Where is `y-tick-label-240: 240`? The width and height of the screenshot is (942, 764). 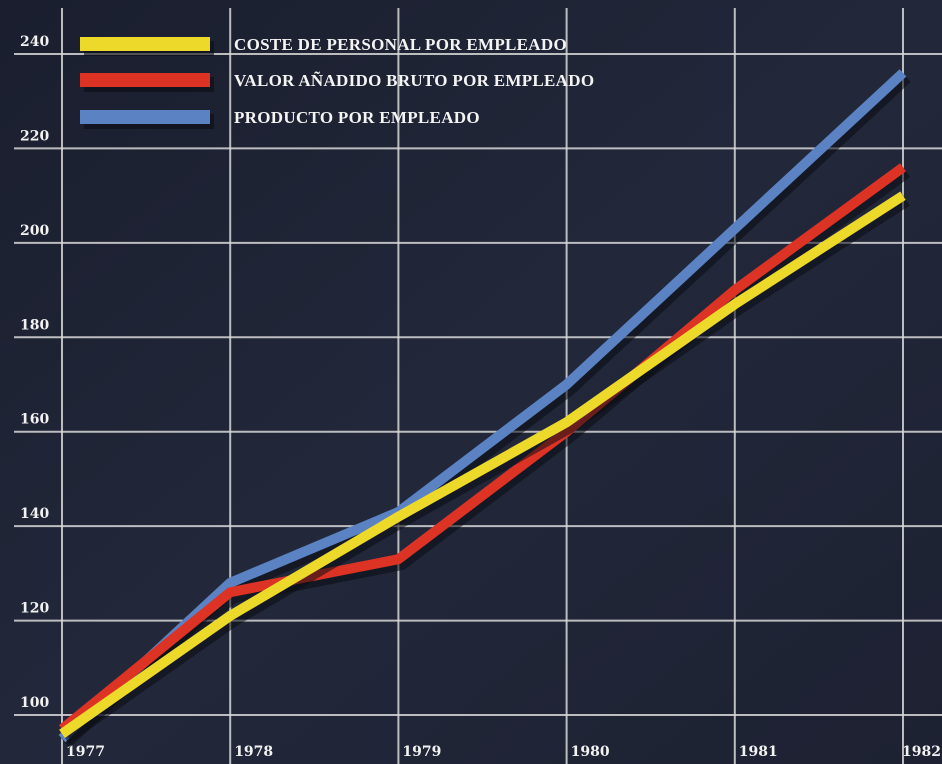 y-tick-label-240: 240 is located at coordinates (34, 42).